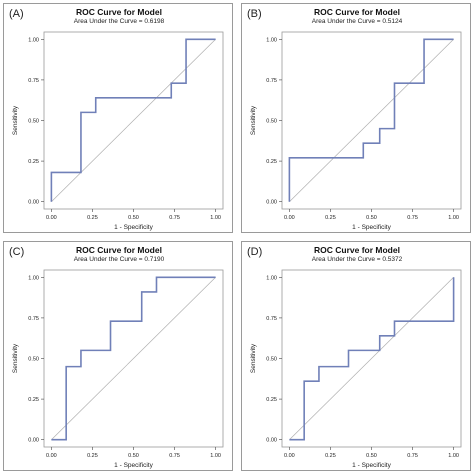 The height and width of the screenshot is (474, 474). I want to click on chart-subtitle: Area Under the Curve = 0.7190, so click(119, 259).